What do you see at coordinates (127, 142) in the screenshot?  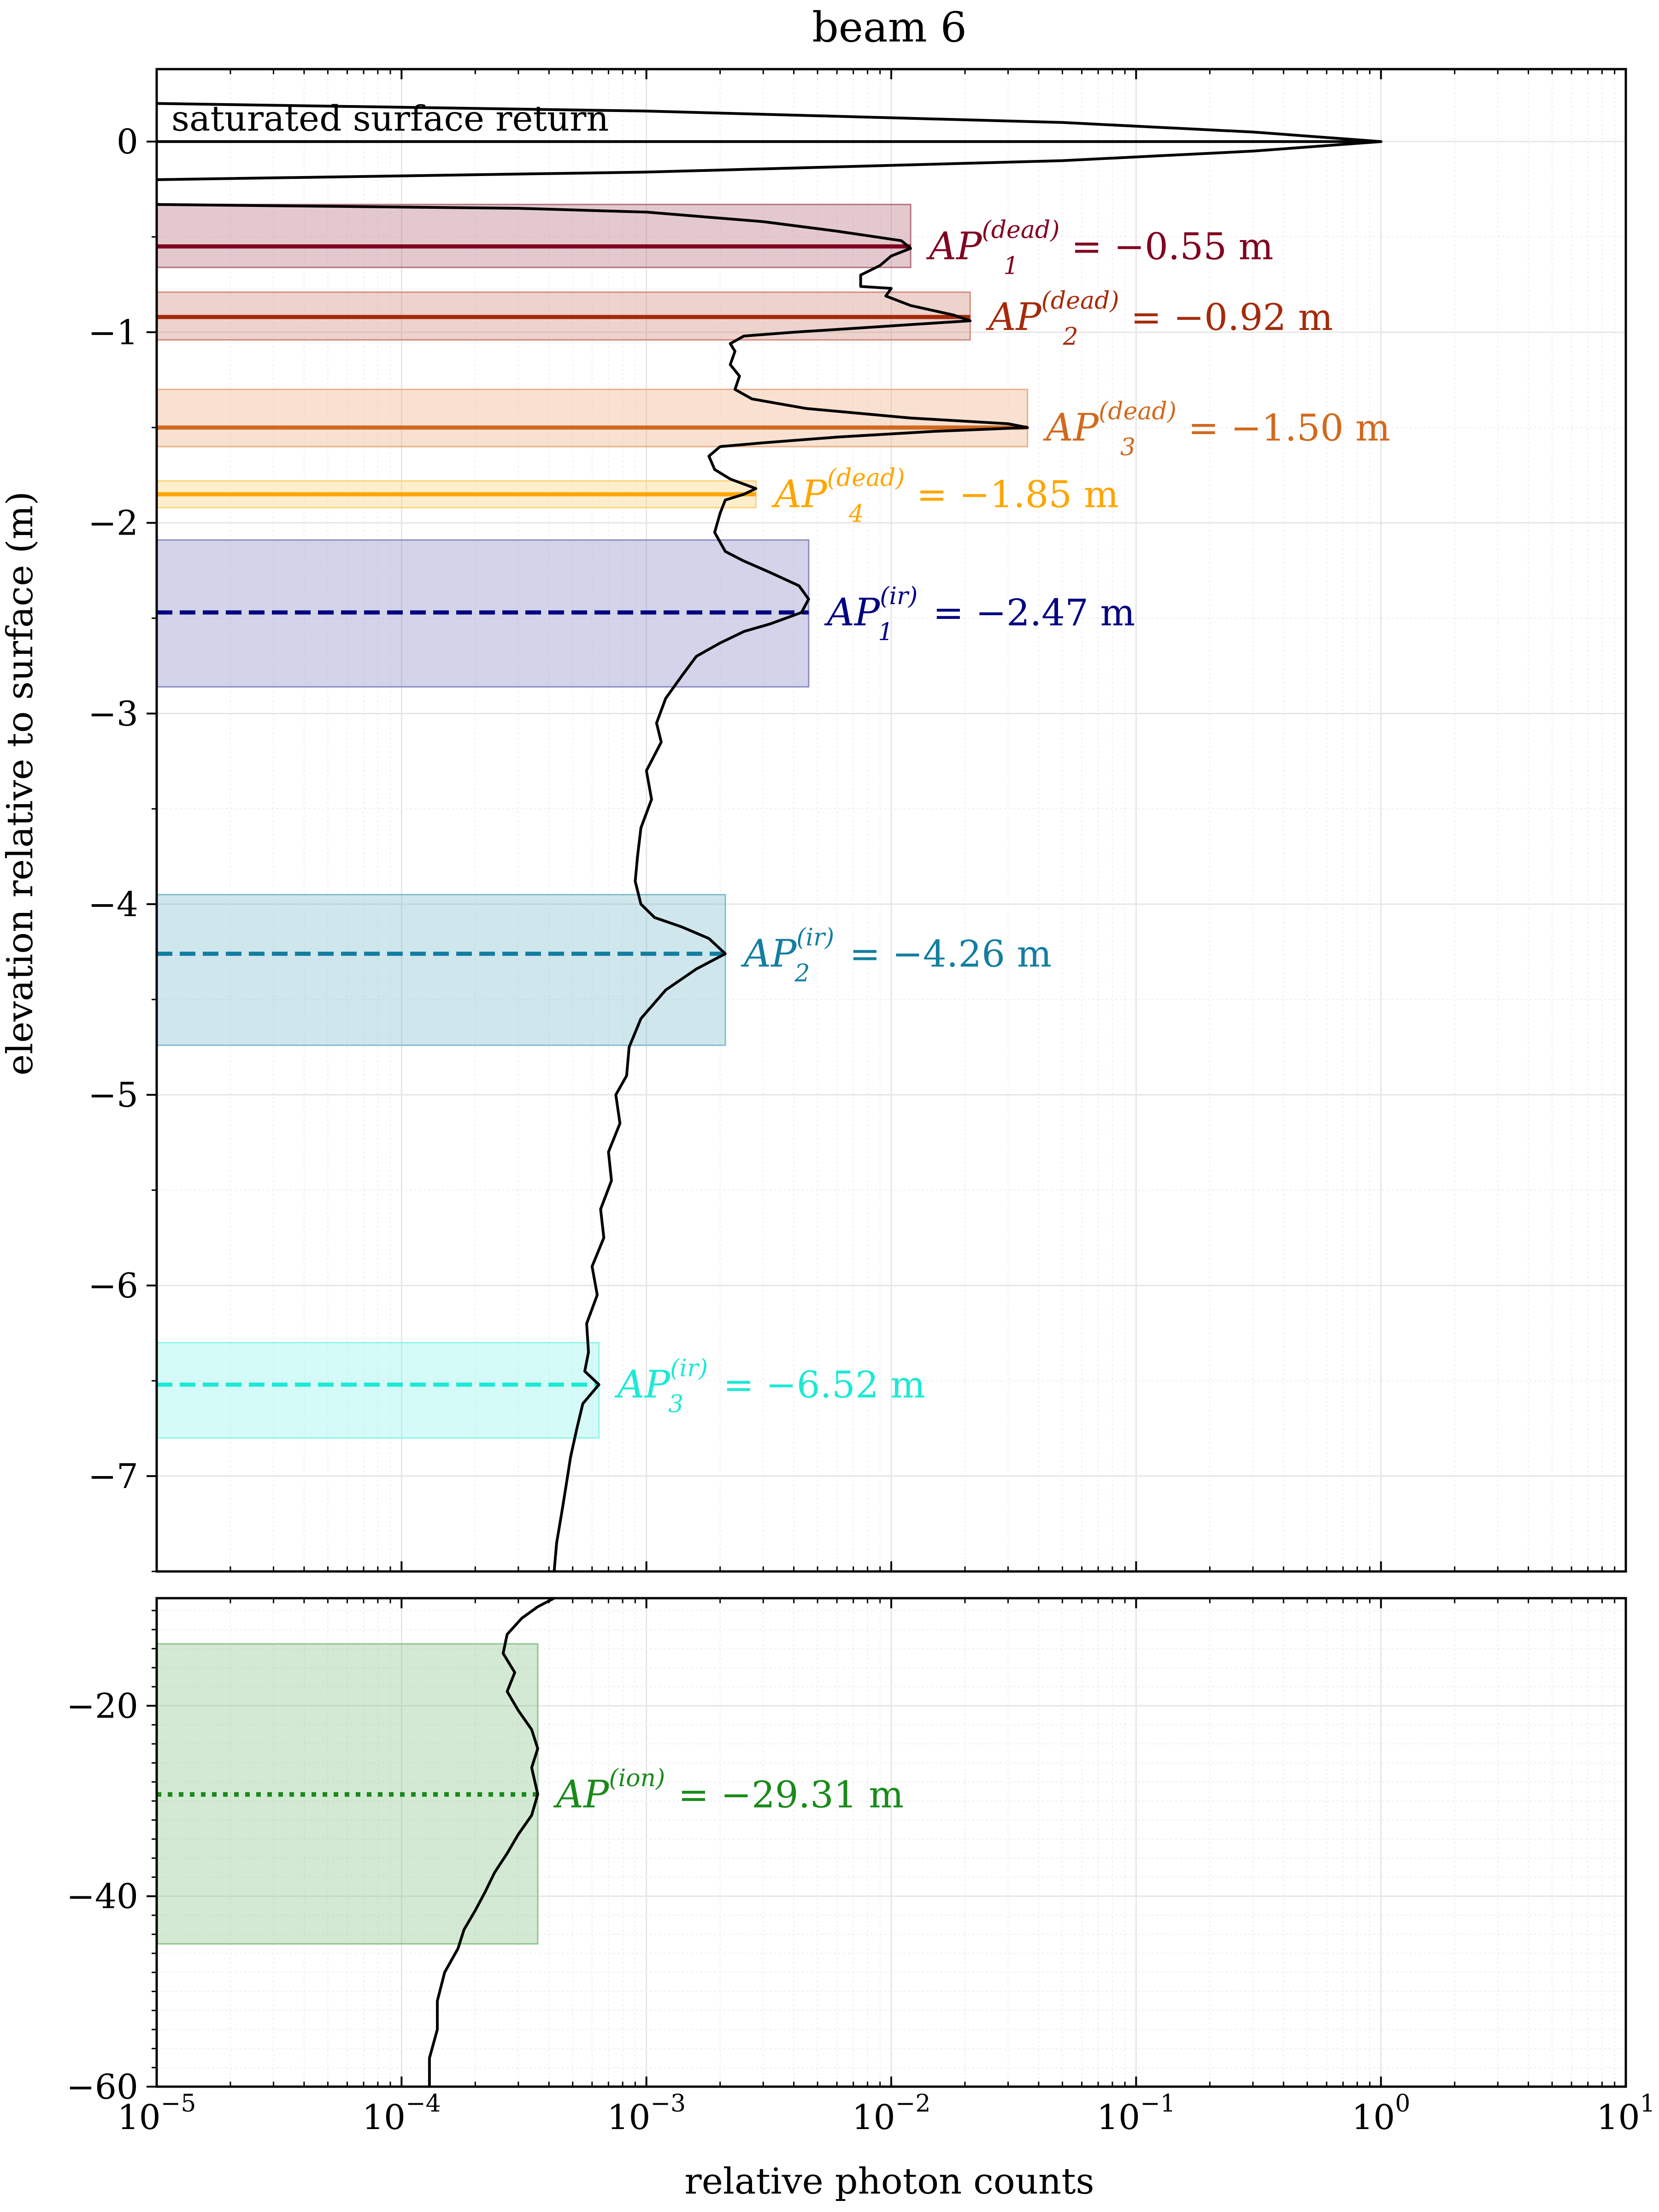 I see `y-tick-label: 0` at bounding box center [127, 142].